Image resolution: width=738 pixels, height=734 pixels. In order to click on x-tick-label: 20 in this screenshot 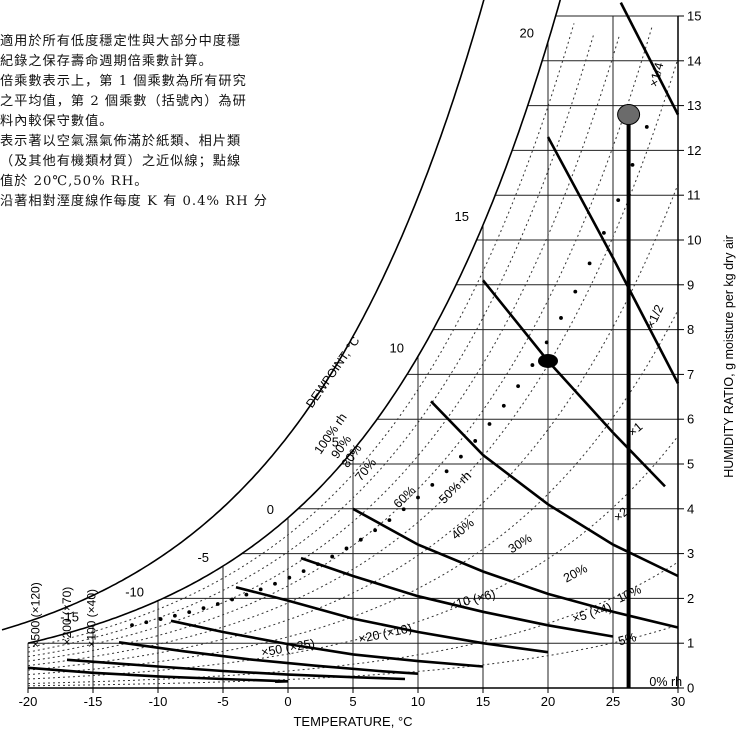, I will do `click(548, 701)`.